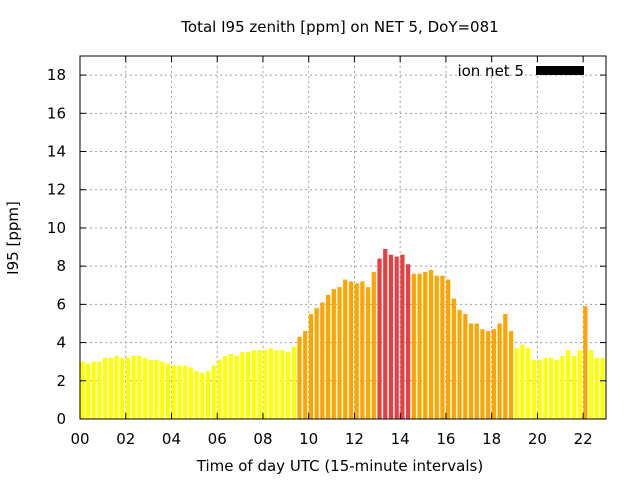 The height and width of the screenshot is (480, 640). What do you see at coordinates (339, 466) in the screenshot?
I see `x-axis-label: Time of day UTC (15-minute intervals)` at bounding box center [339, 466].